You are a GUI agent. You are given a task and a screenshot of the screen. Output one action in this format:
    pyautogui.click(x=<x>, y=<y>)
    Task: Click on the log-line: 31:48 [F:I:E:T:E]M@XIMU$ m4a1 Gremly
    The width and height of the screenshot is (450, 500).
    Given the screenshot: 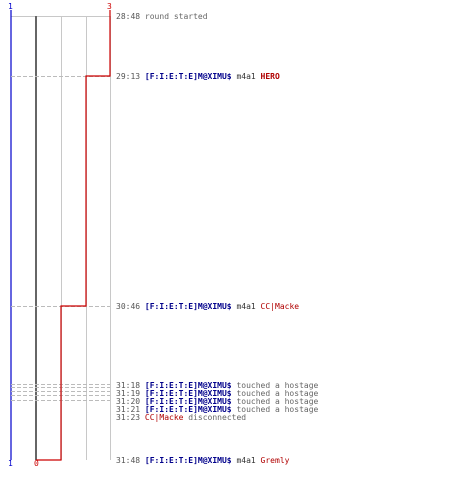 What is the action you would take?
    pyautogui.click(x=202, y=460)
    